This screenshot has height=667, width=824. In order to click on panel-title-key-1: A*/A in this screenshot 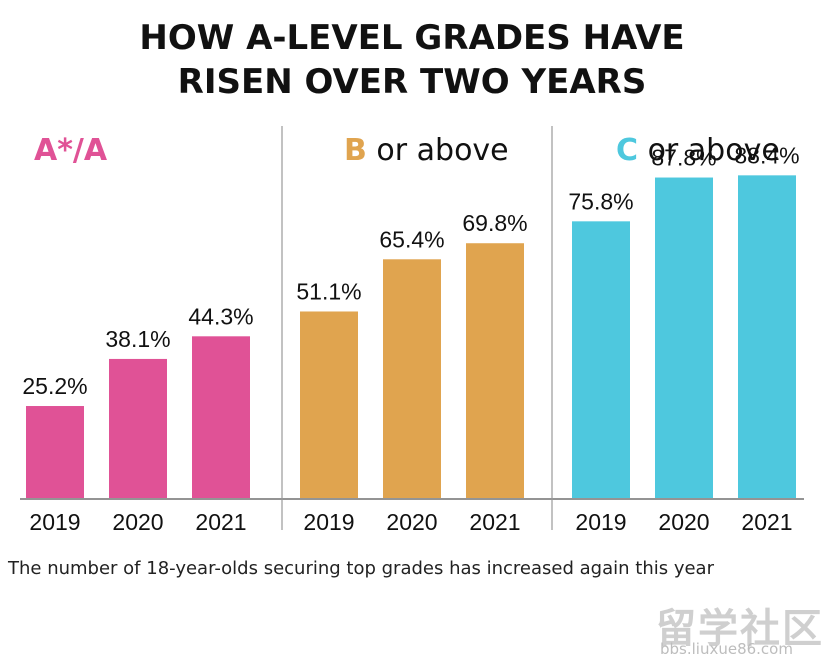, I will do `click(71, 150)`.